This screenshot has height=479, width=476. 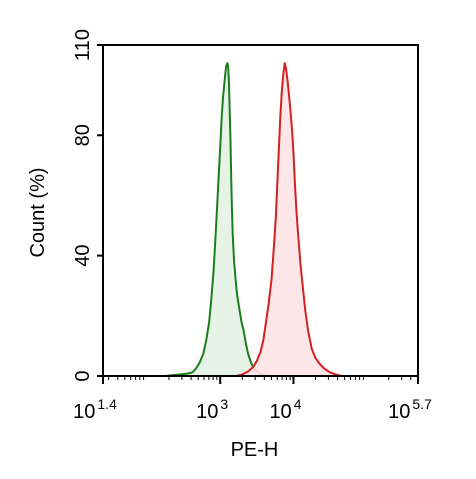 I want to click on series-1-line, so click(x=217, y=219).